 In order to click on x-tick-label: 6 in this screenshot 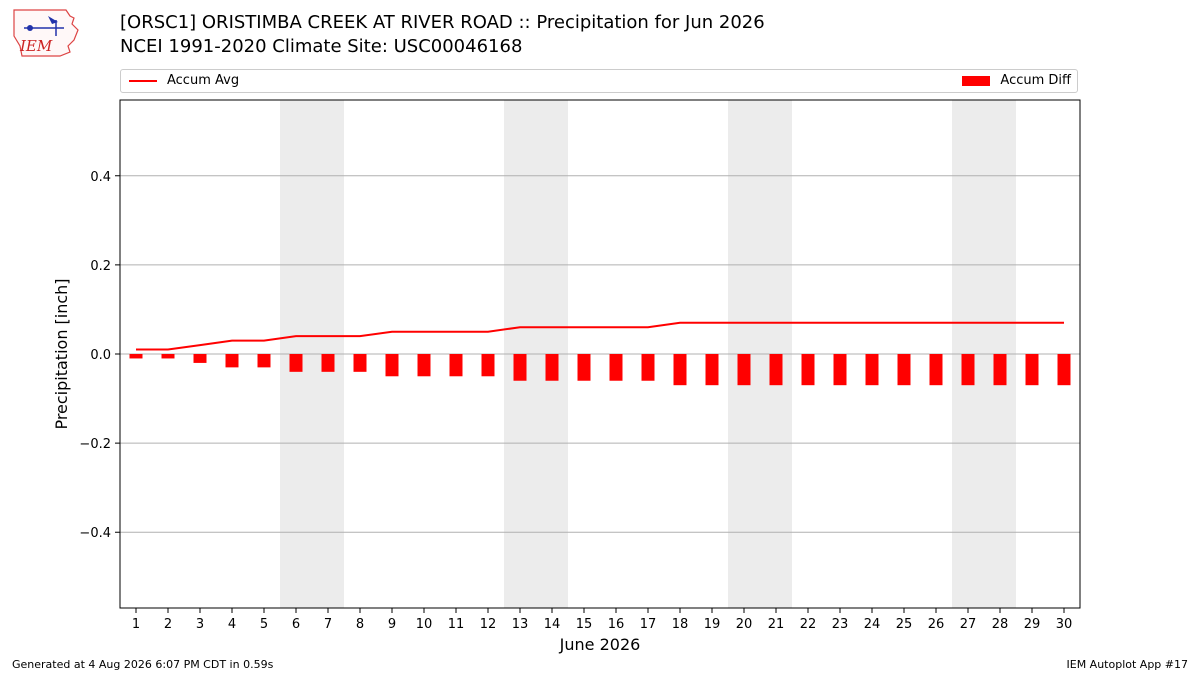, I will do `click(296, 624)`.